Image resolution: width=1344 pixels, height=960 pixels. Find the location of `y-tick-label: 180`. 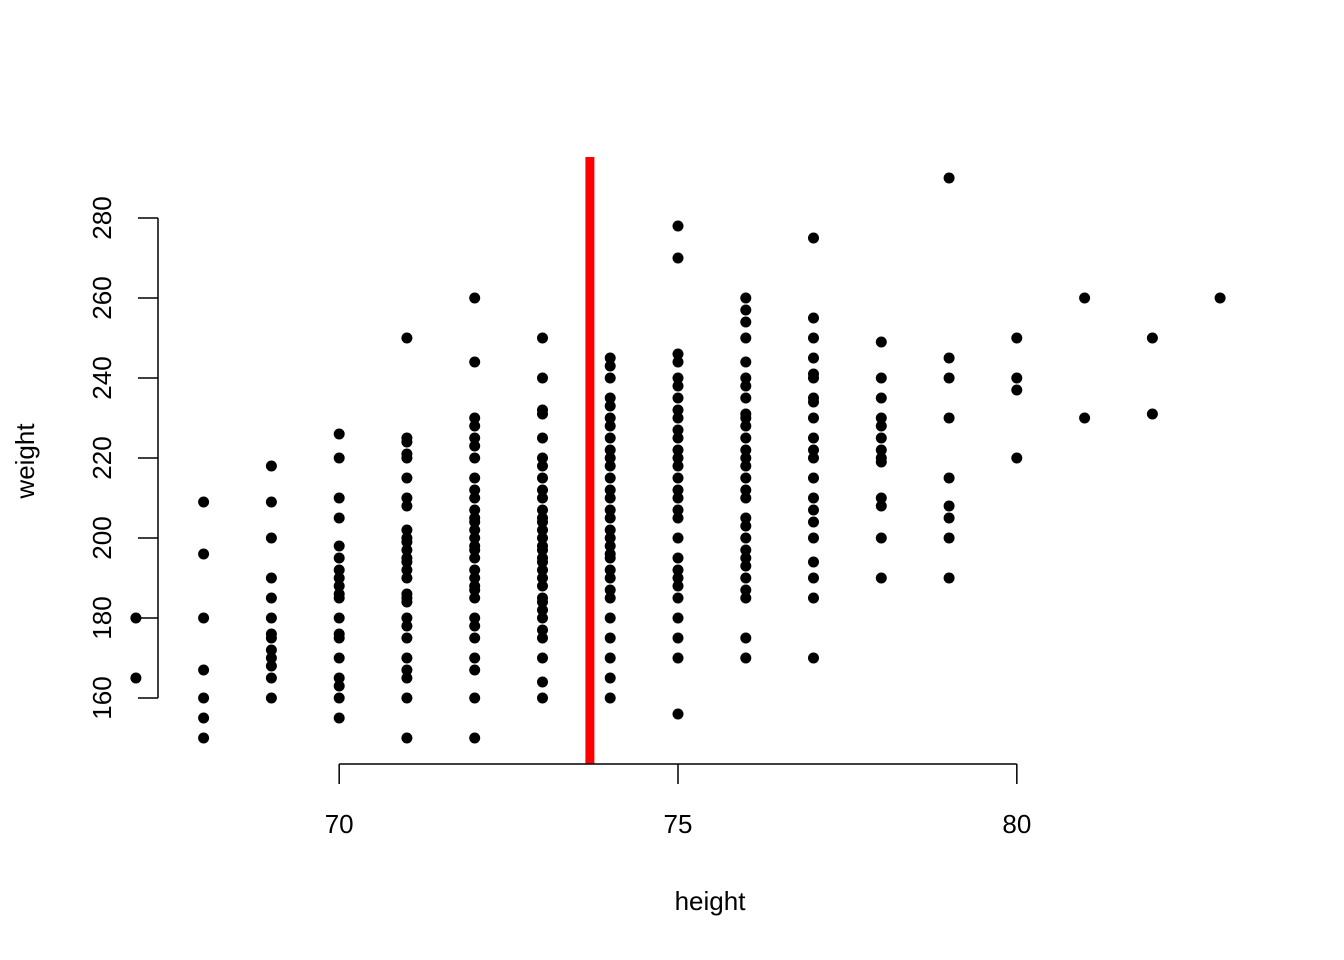

y-tick-label: 180 is located at coordinates (102, 617).